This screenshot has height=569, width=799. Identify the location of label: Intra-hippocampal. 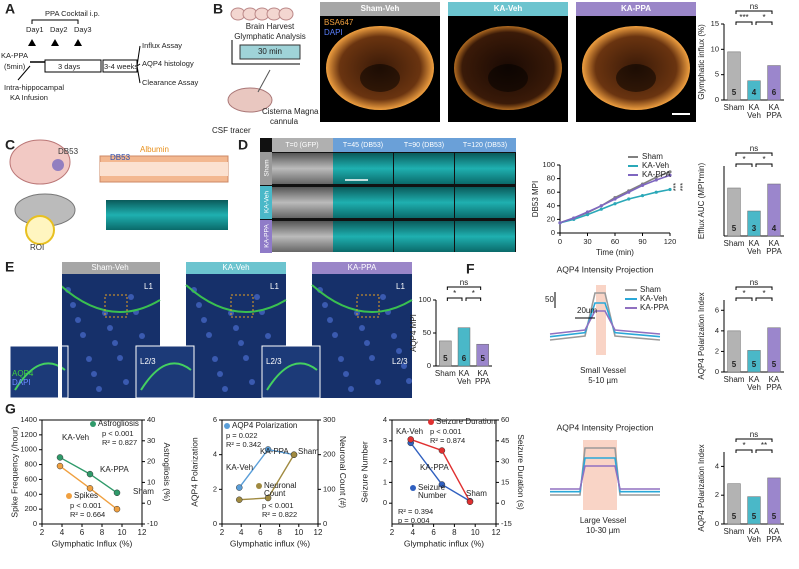
(34, 87).